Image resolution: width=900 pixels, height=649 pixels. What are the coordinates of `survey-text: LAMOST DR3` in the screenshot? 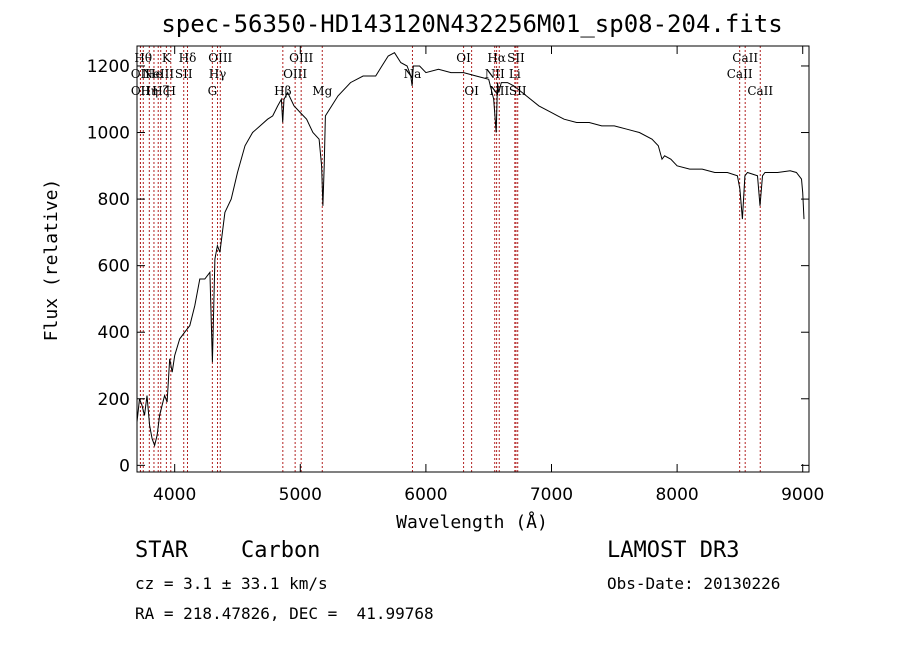 It's located at (673, 550).